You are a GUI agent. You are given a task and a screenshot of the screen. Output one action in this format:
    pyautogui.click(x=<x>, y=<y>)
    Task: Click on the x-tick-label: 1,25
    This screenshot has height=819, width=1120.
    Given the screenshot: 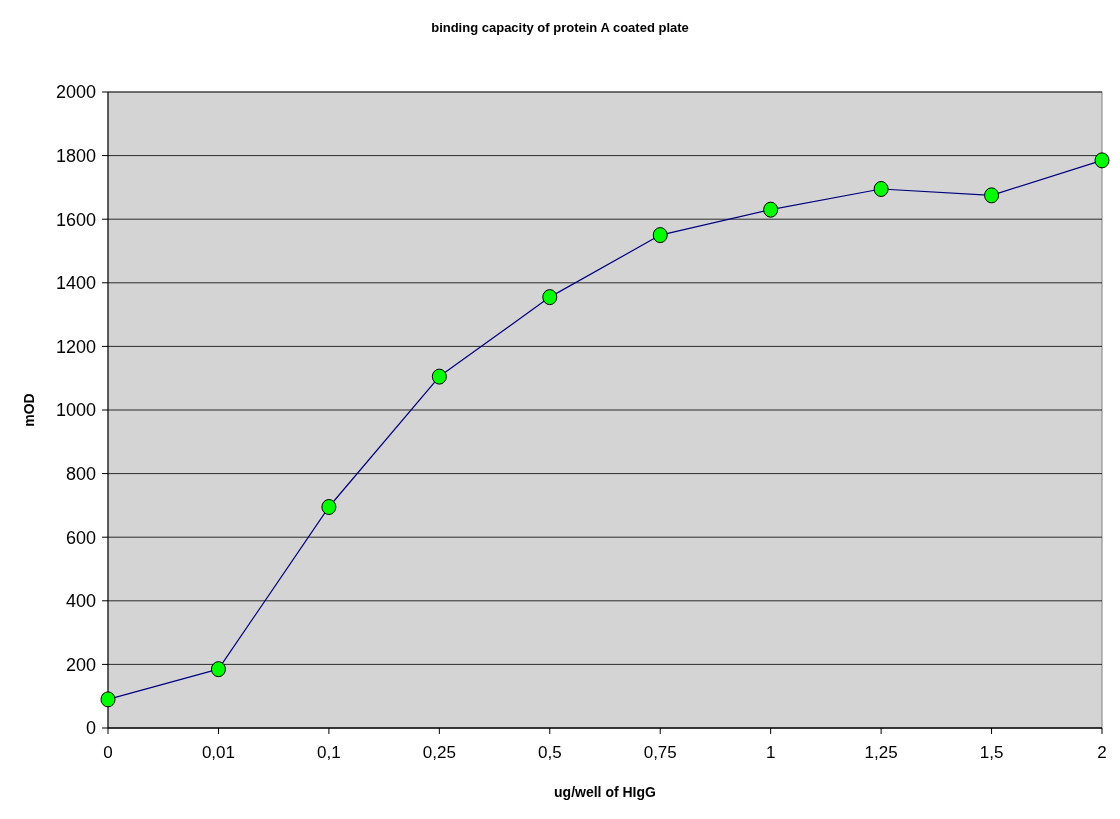 What is the action you would take?
    pyautogui.click(x=881, y=752)
    